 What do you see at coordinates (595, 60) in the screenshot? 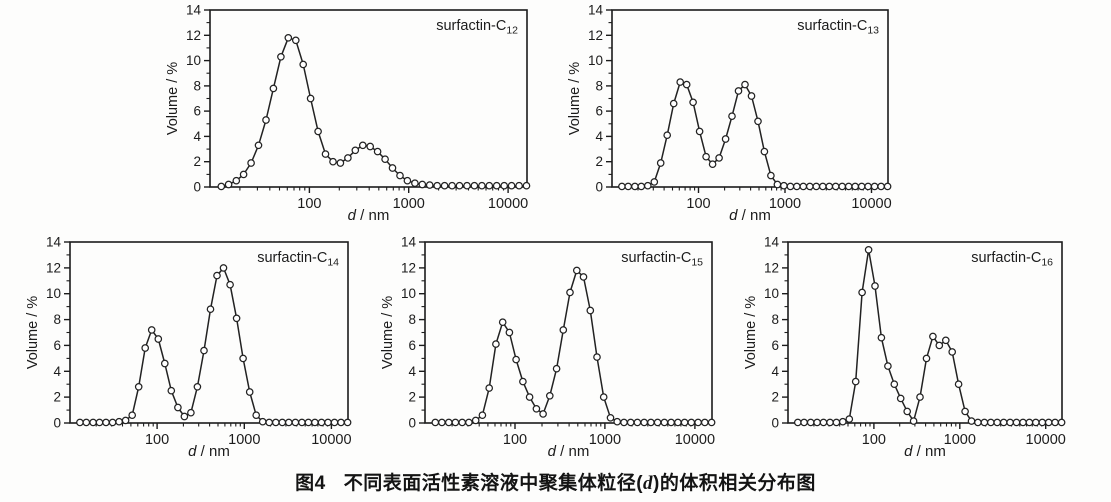
I see `y-tick-label: 10` at bounding box center [595, 60].